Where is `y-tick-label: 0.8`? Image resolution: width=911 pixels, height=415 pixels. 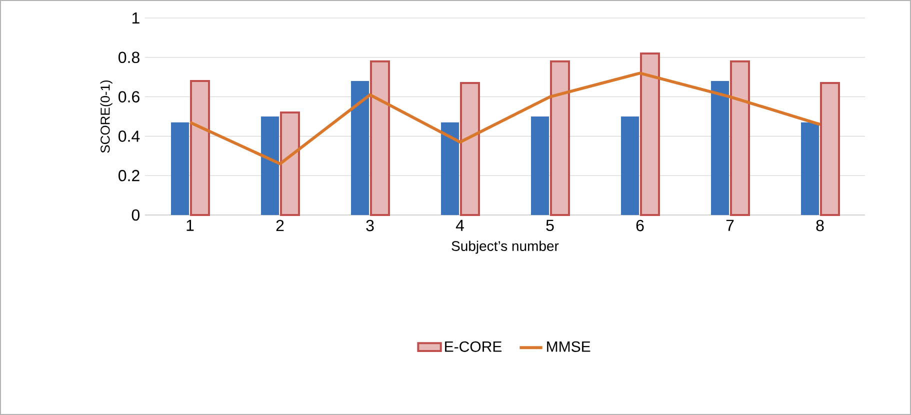
y-tick-label: 0.8 is located at coordinates (129, 58).